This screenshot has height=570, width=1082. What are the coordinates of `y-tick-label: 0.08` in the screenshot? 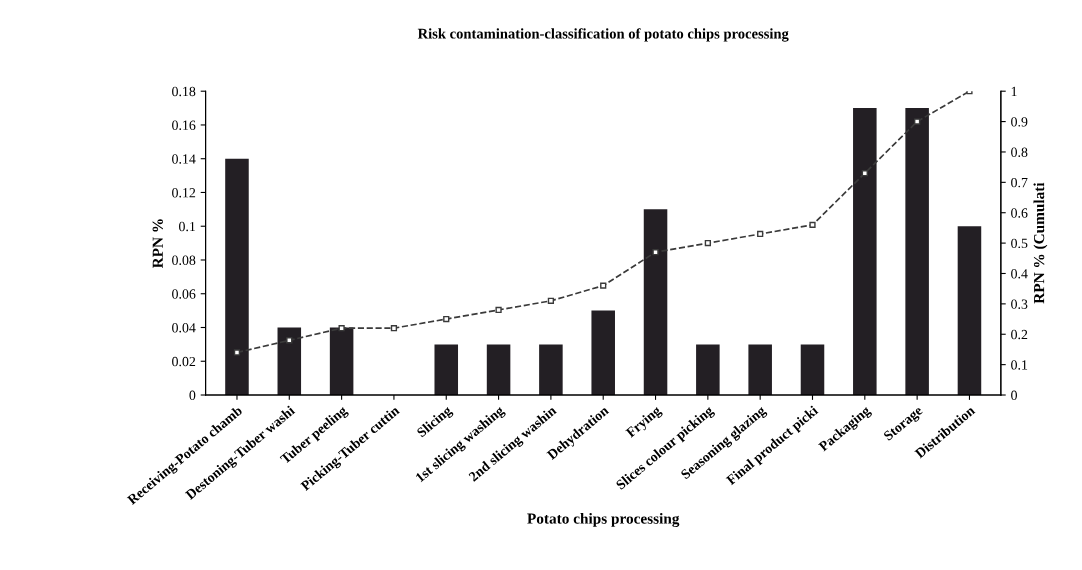 It's located at (184, 260).